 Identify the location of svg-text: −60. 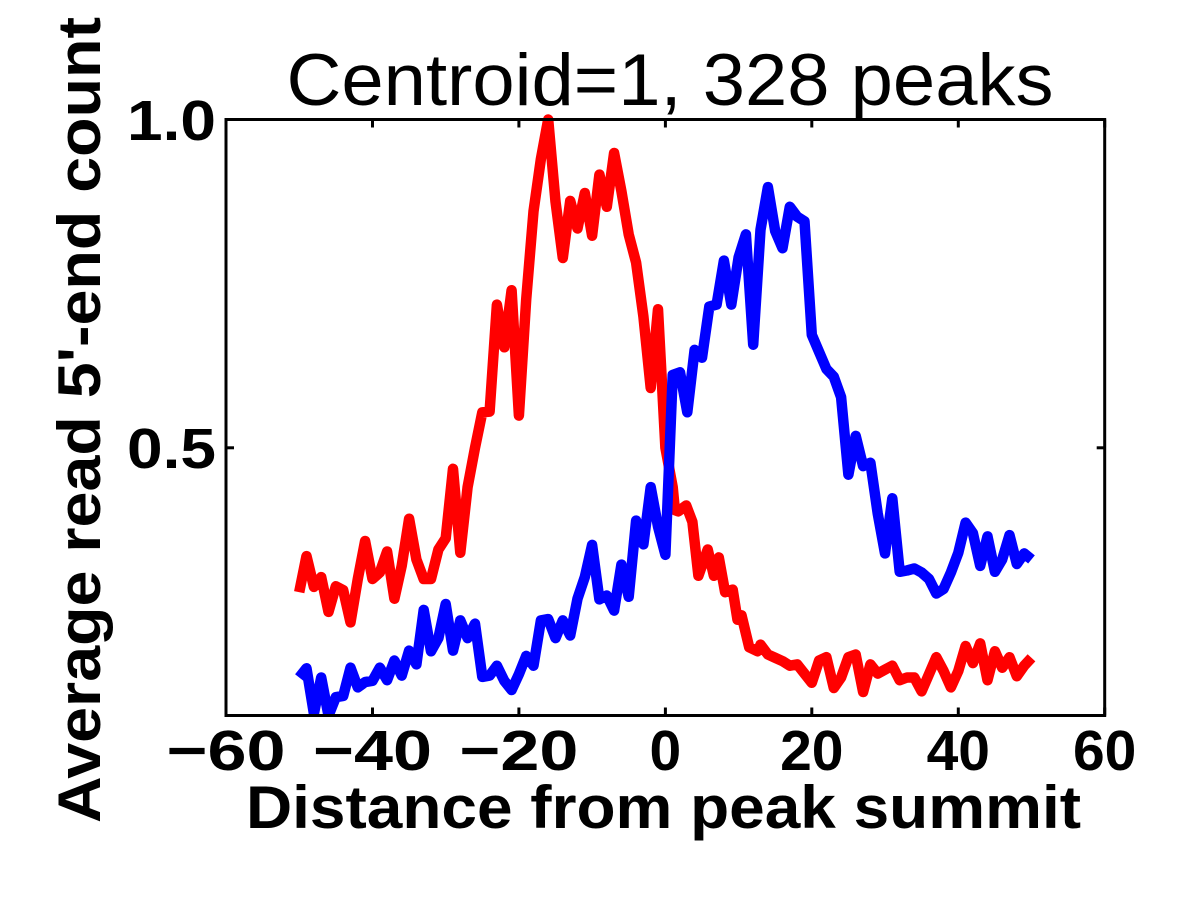
(226, 751).